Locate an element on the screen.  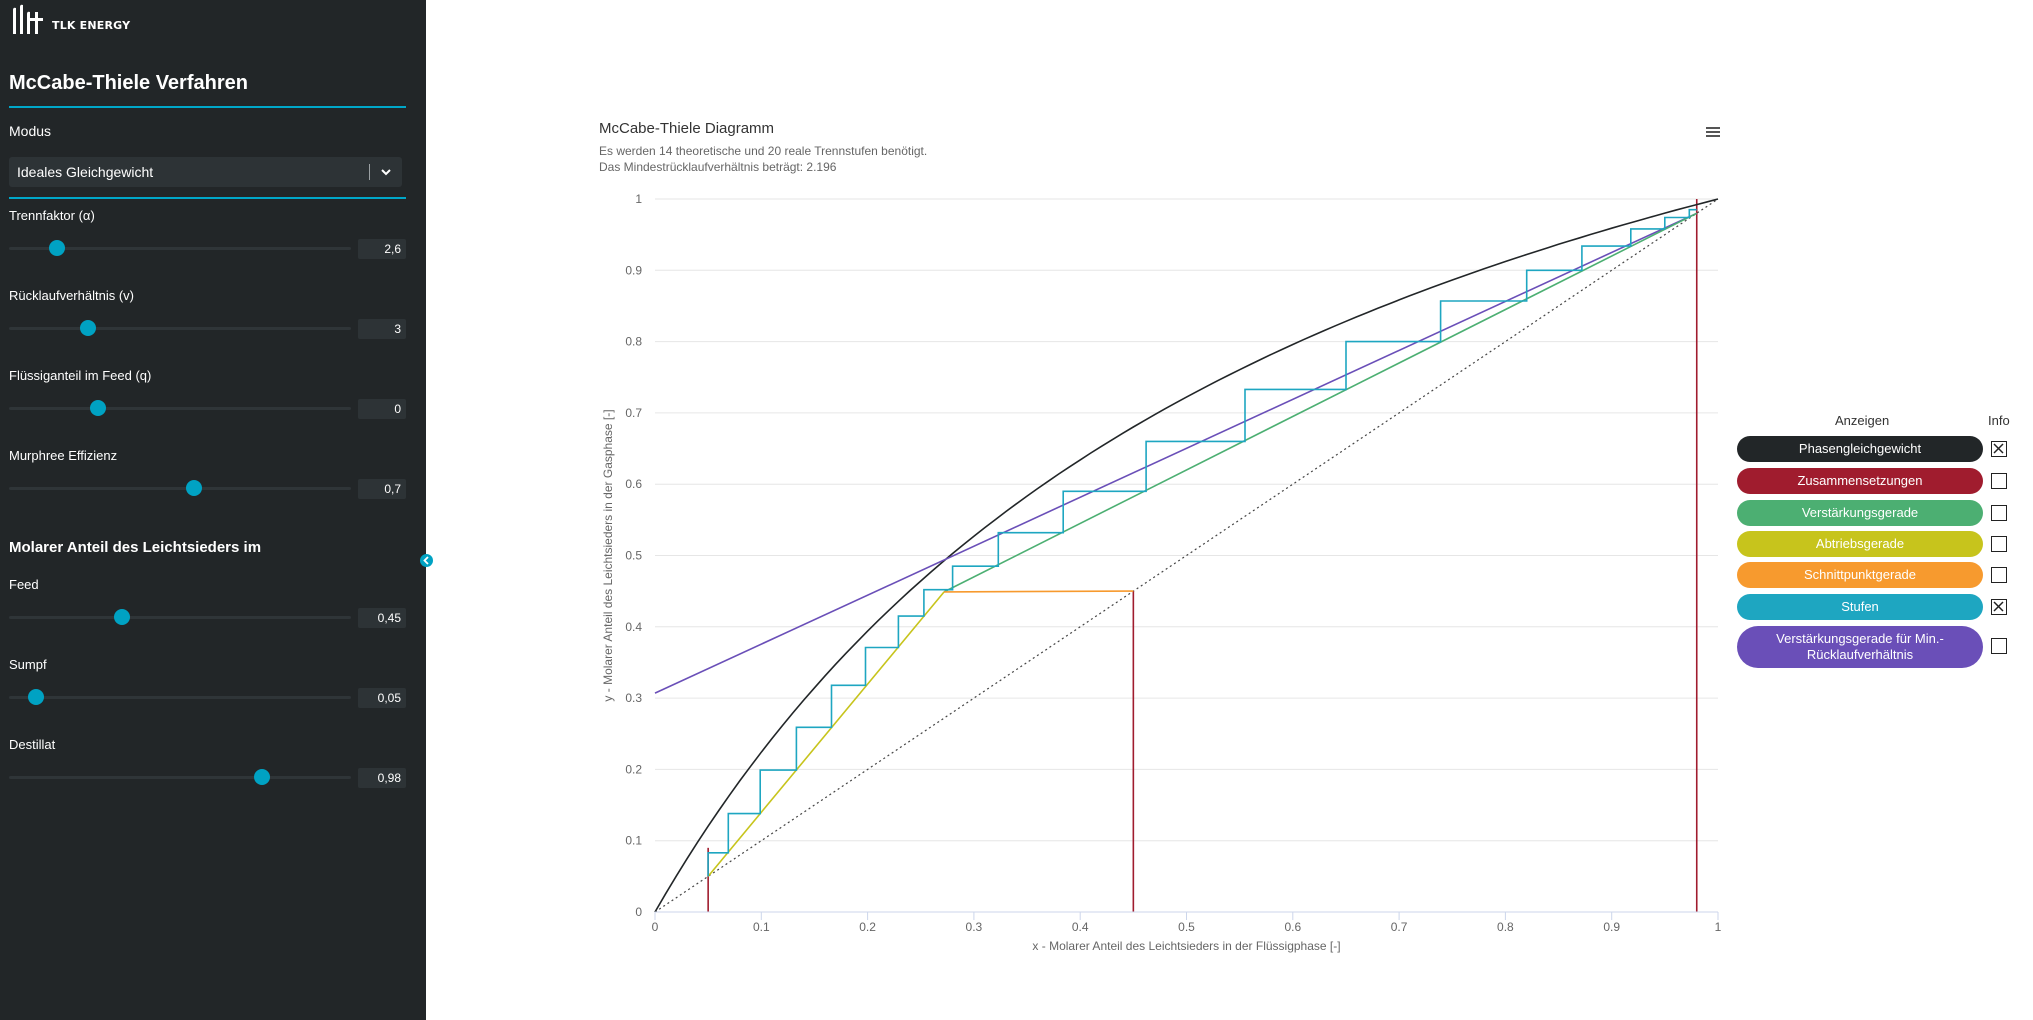
slider-murphree is located at coordinates (180, 488).